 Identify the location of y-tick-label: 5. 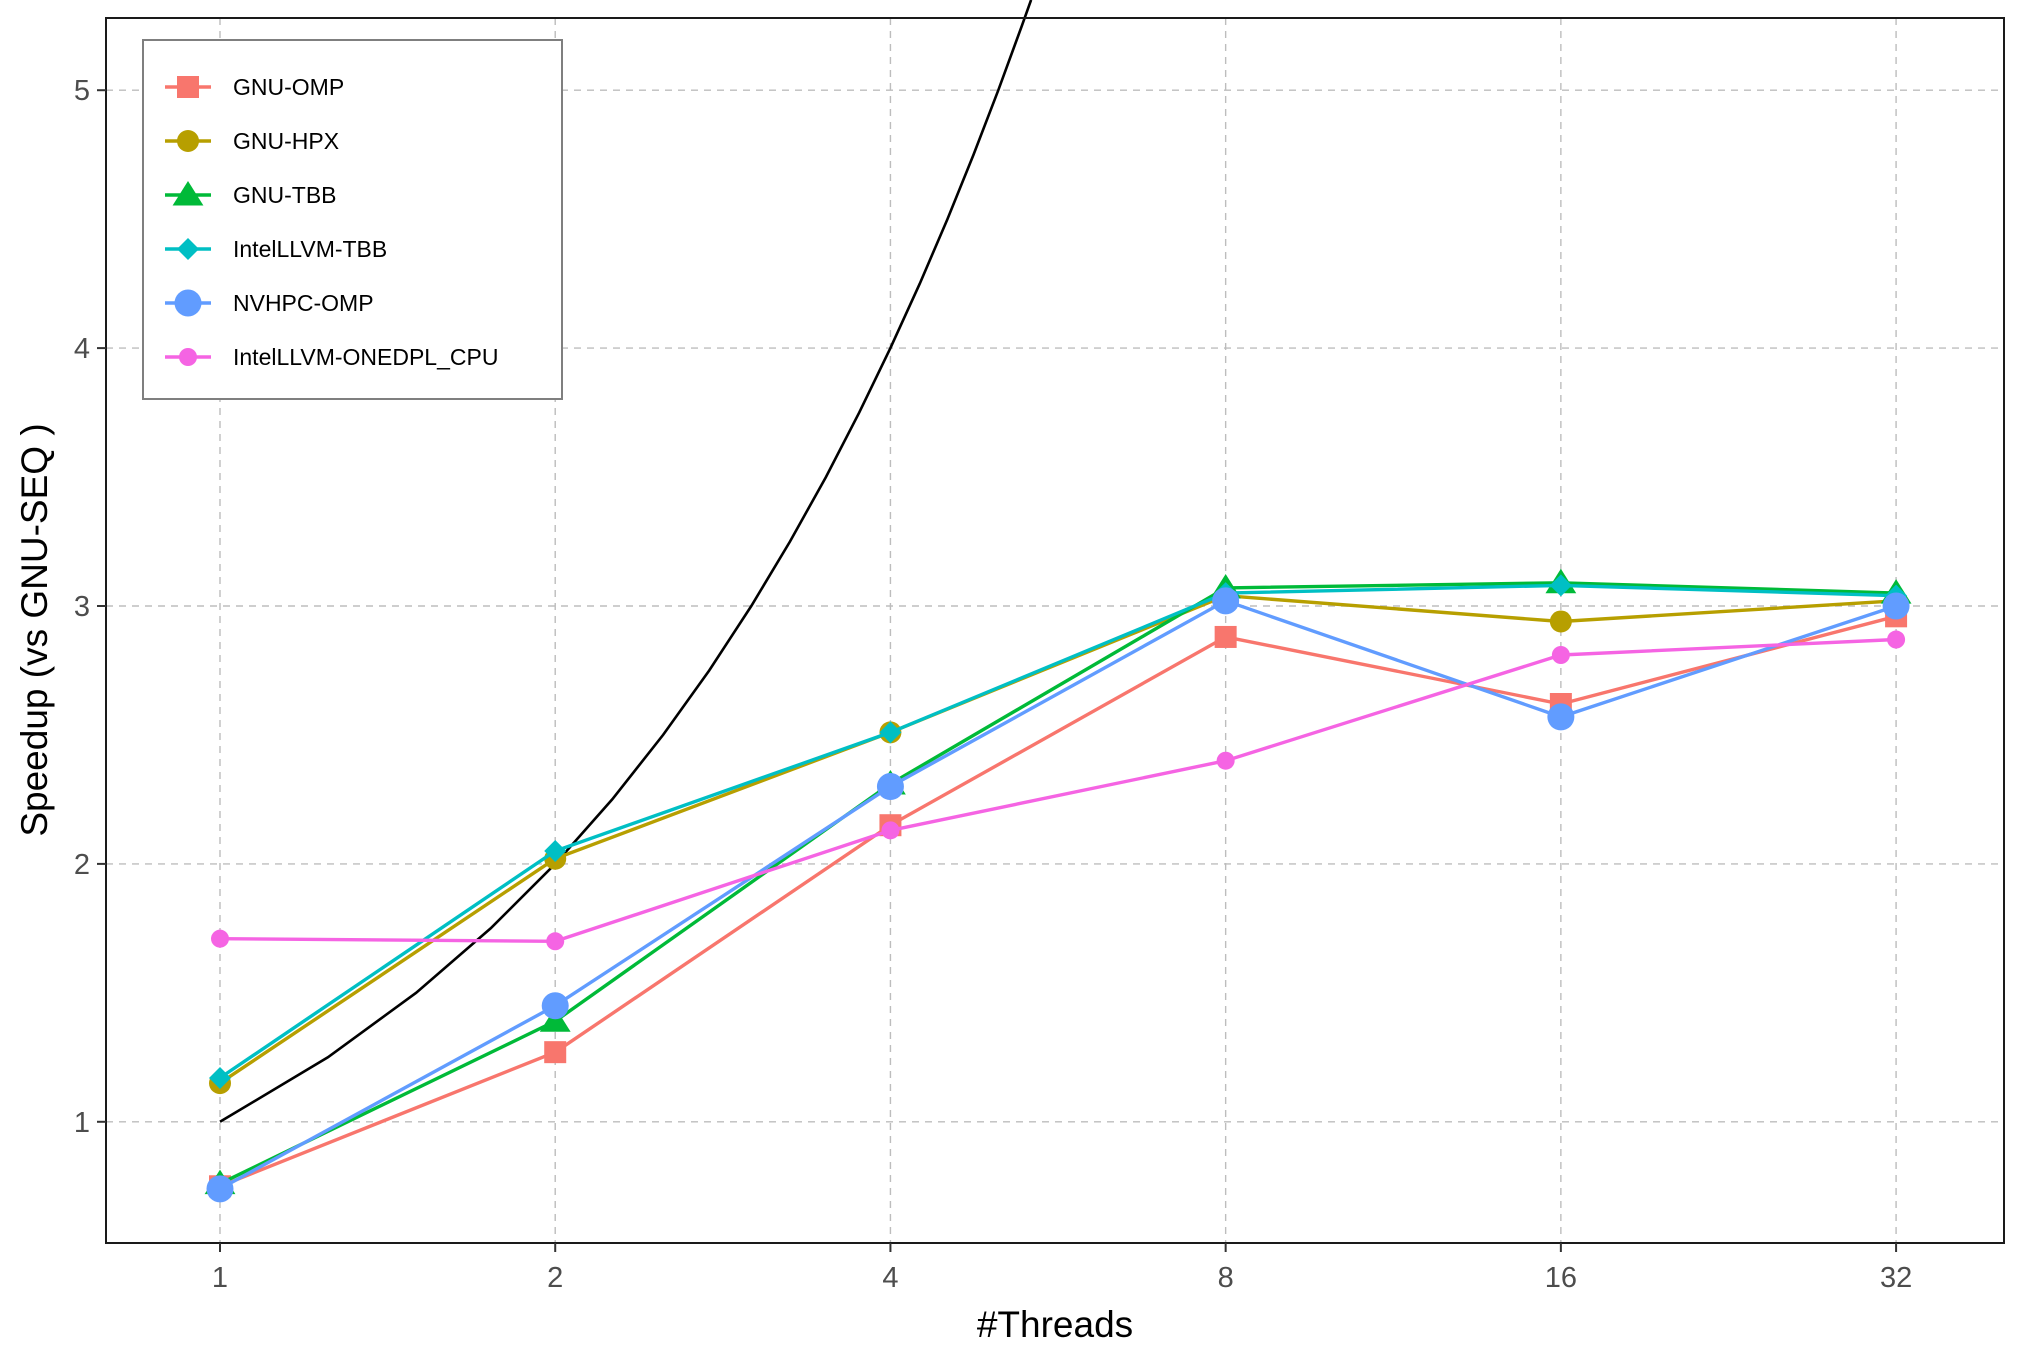
(82, 91).